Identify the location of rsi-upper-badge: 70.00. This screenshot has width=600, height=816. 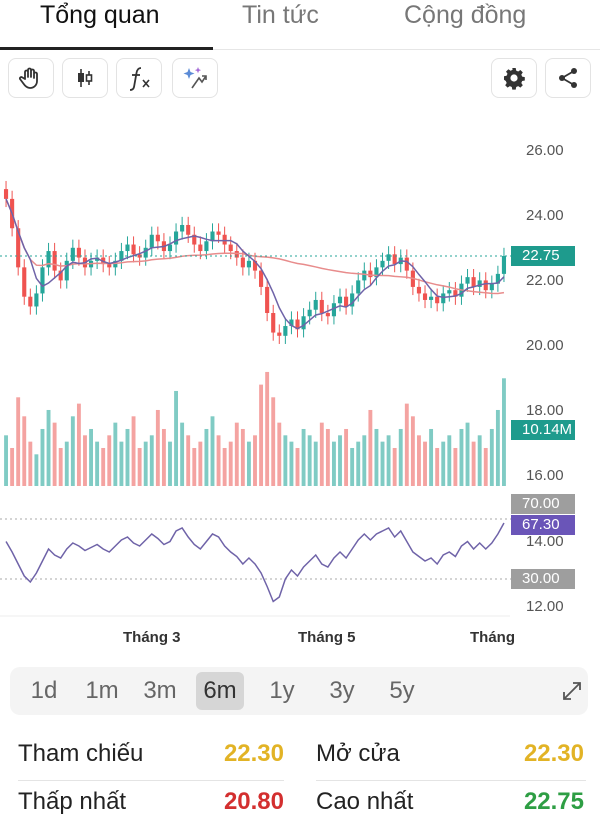
(543, 504).